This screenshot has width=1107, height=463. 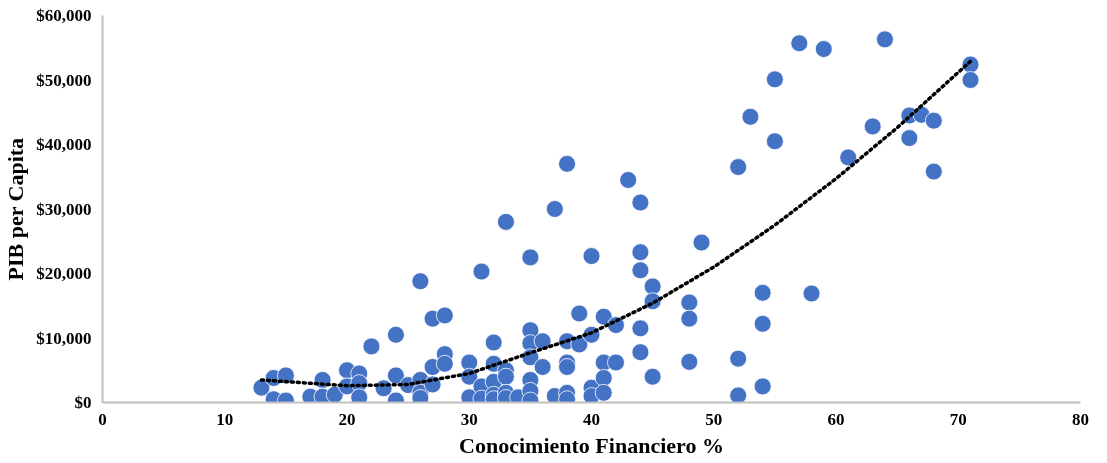 What do you see at coordinates (469, 419) in the screenshot?
I see `x-tick-label: 30` at bounding box center [469, 419].